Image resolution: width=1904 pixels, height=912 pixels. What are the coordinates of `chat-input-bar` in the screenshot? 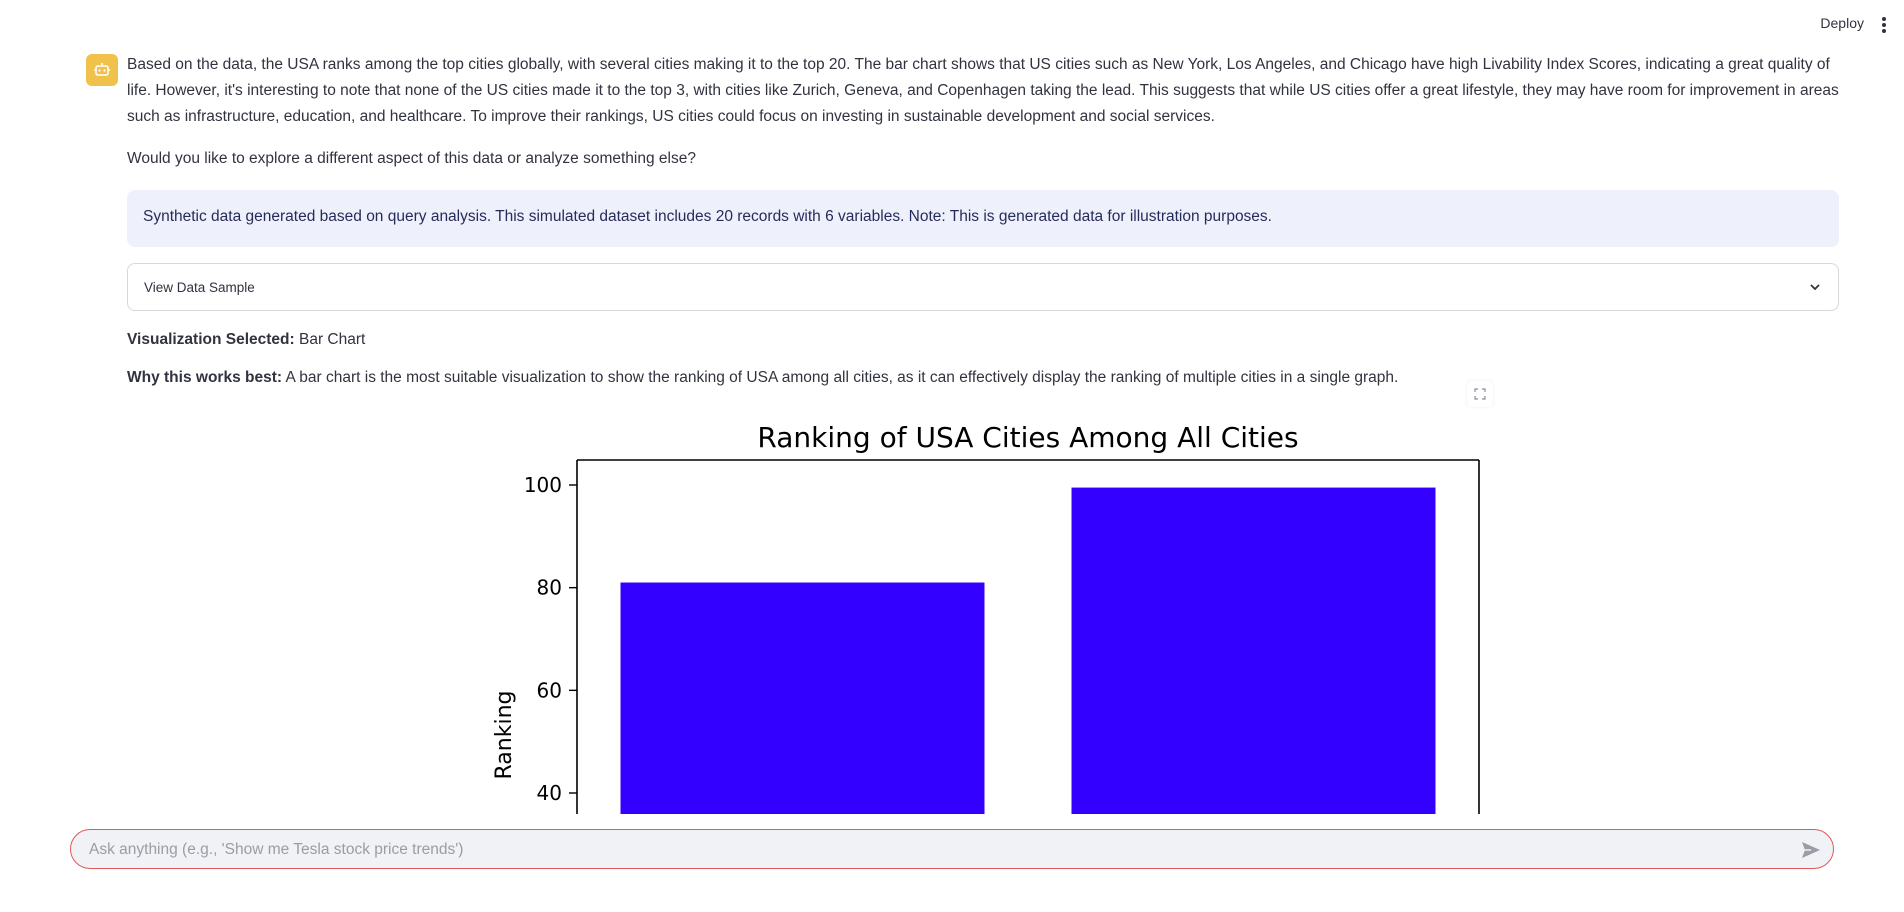 It's located at (952, 849).